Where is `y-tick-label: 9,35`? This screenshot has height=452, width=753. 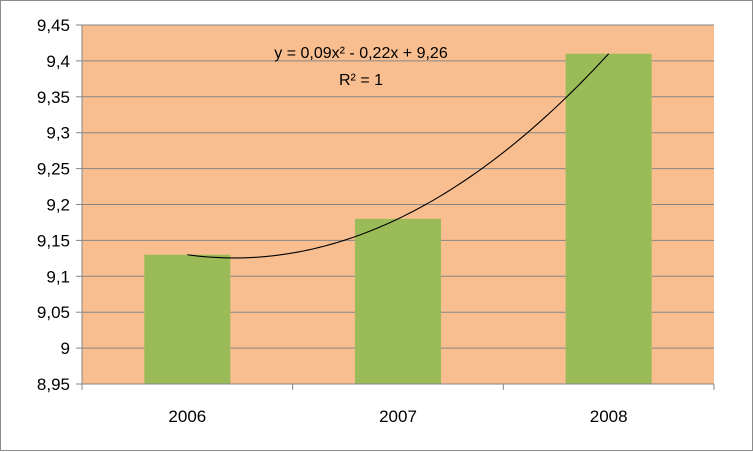 y-tick-label: 9,35 is located at coordinates (53, 97).